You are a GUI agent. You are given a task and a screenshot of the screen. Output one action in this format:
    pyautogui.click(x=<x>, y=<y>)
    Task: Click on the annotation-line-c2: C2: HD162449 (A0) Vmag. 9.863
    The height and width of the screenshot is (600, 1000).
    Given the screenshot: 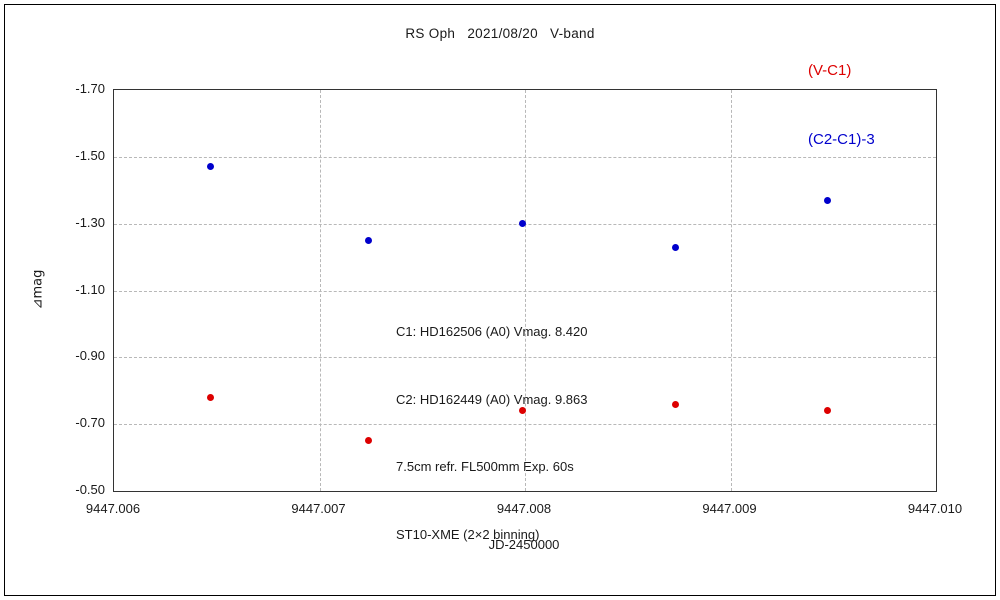 What is the action you would take?
    pyautogui.click(x=492, y=399)
    